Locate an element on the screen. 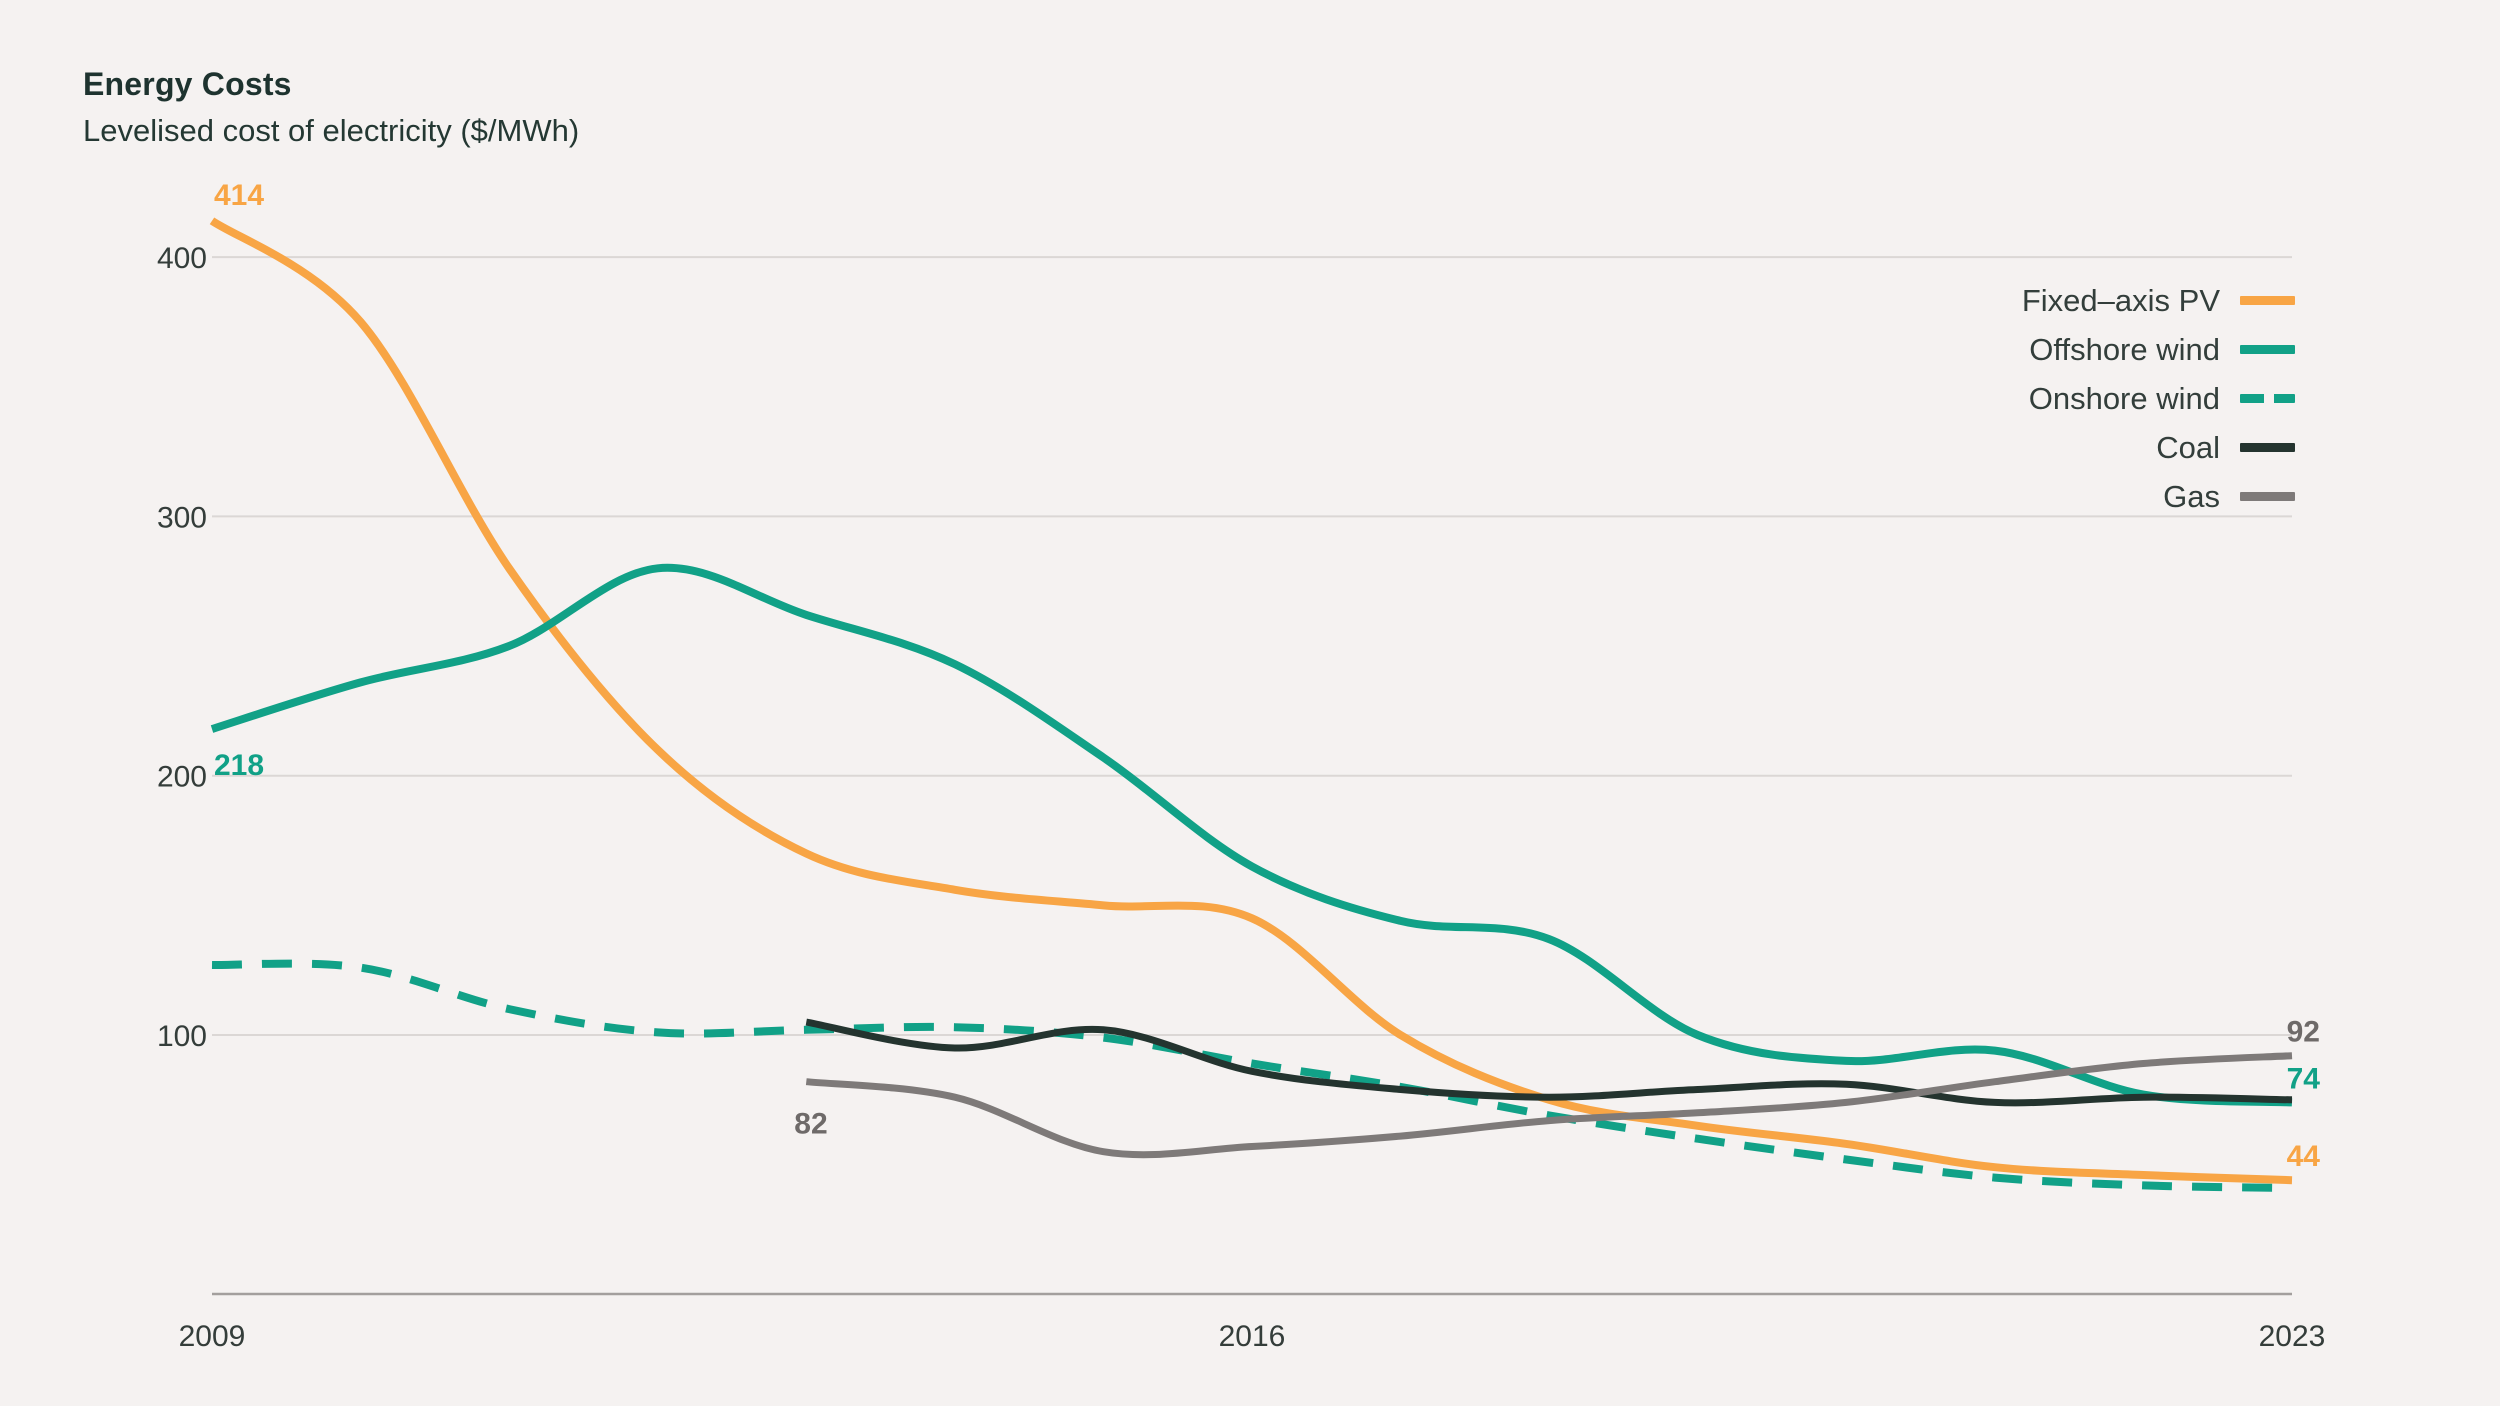 The width and height of the screenshot is (2500, 1406). series-line-onshore-wind is located at coordinates (1252, 1075).